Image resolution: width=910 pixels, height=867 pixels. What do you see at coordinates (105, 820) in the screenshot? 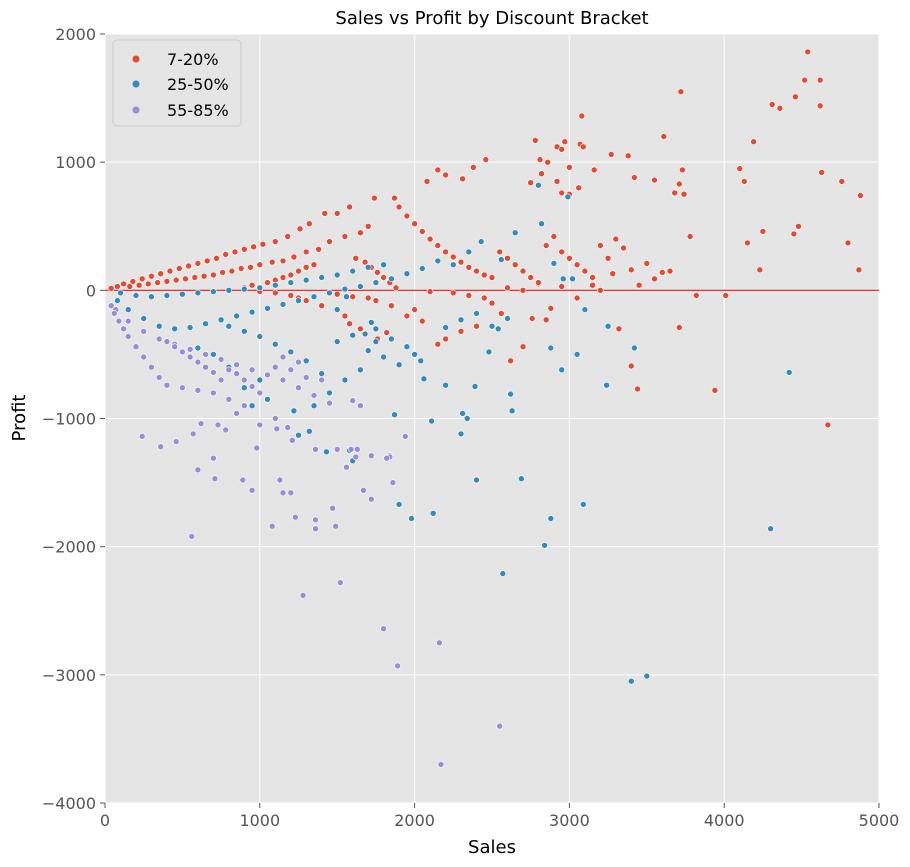
I see `x-tick-label: 0` at bounding box center [105, 820].